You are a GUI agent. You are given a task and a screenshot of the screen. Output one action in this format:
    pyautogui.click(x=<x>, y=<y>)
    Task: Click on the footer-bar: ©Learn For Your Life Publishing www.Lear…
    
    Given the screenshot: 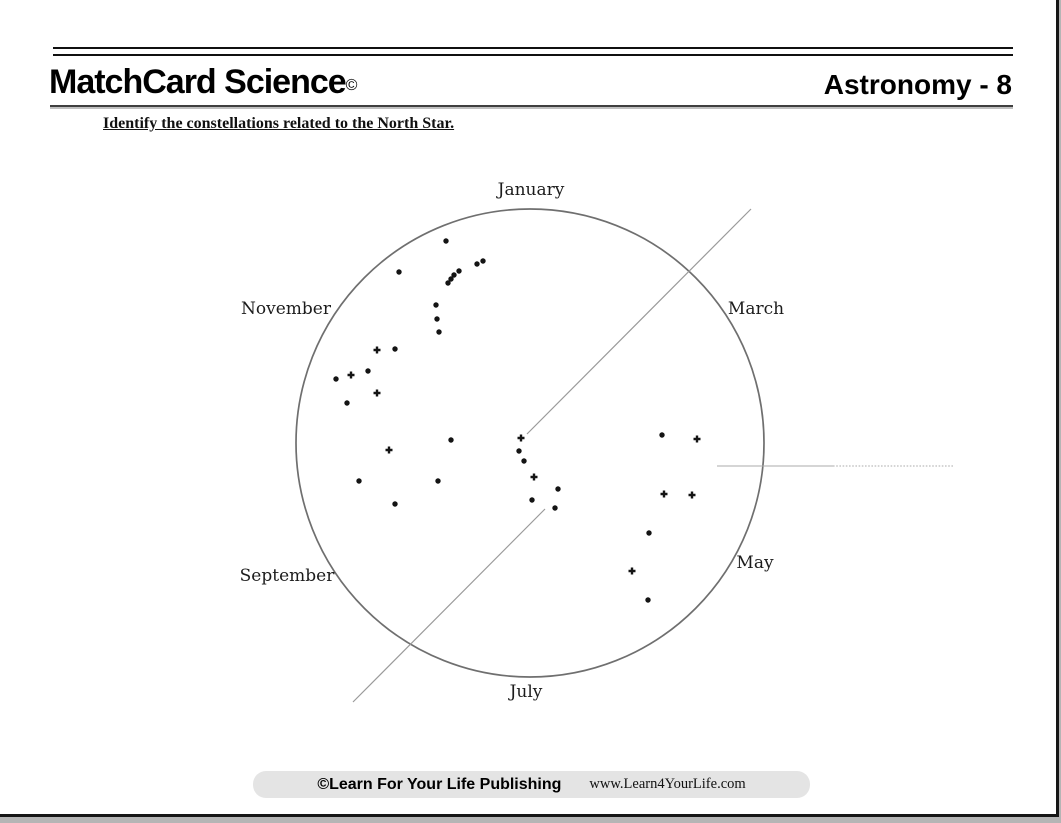 What is the action you would take?
    pyautogui.click(x=531, y=784)
    